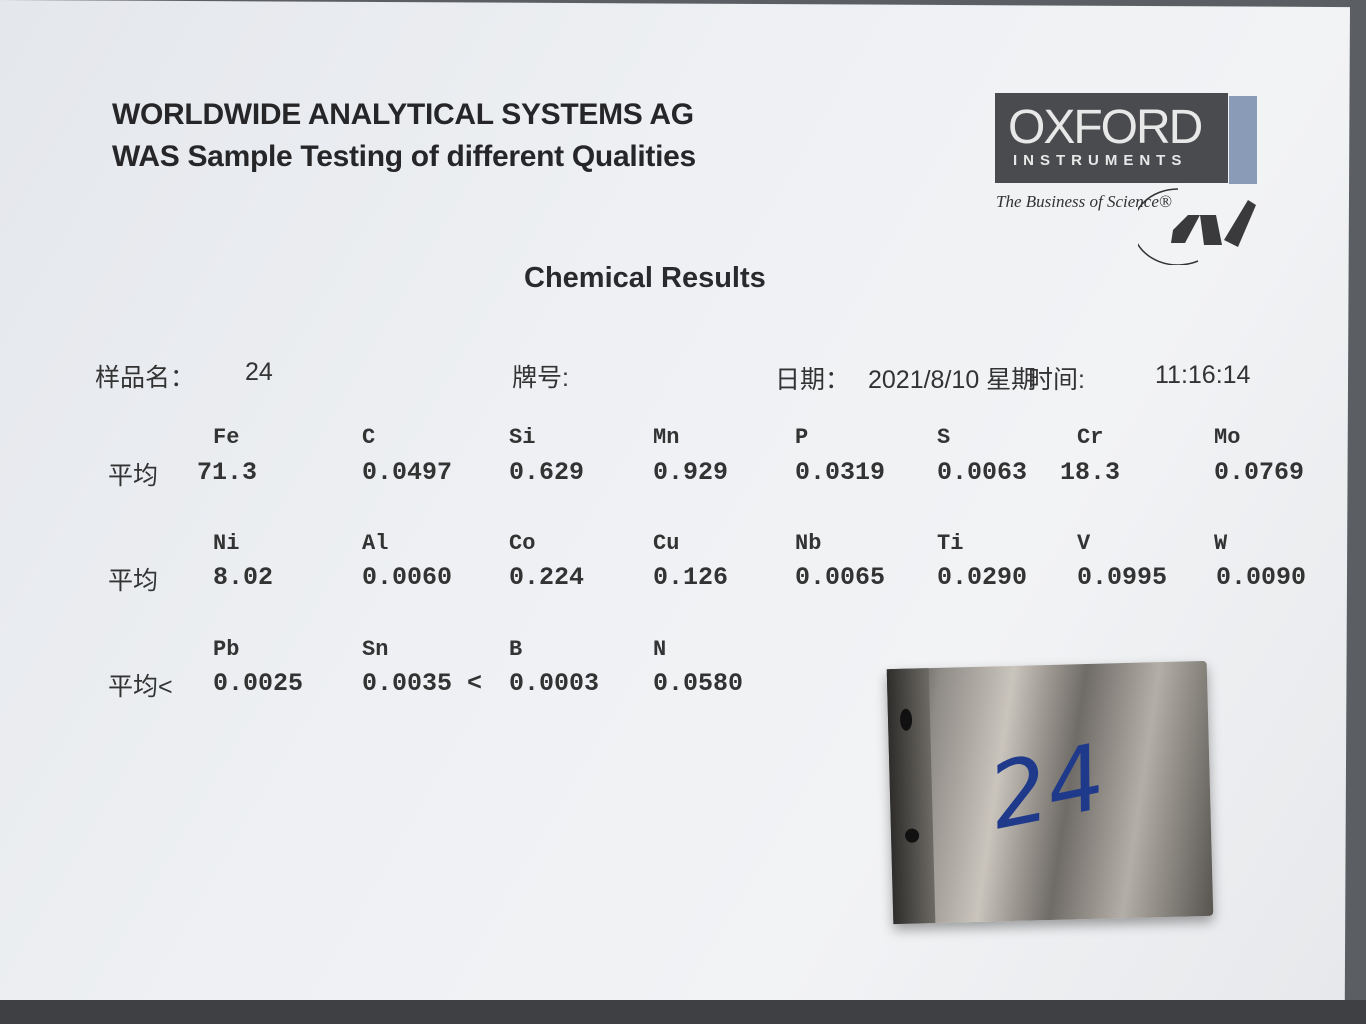 This screenshot has width=1366, height=1024. I want to click on sample-value: 24, so click(259, 372).